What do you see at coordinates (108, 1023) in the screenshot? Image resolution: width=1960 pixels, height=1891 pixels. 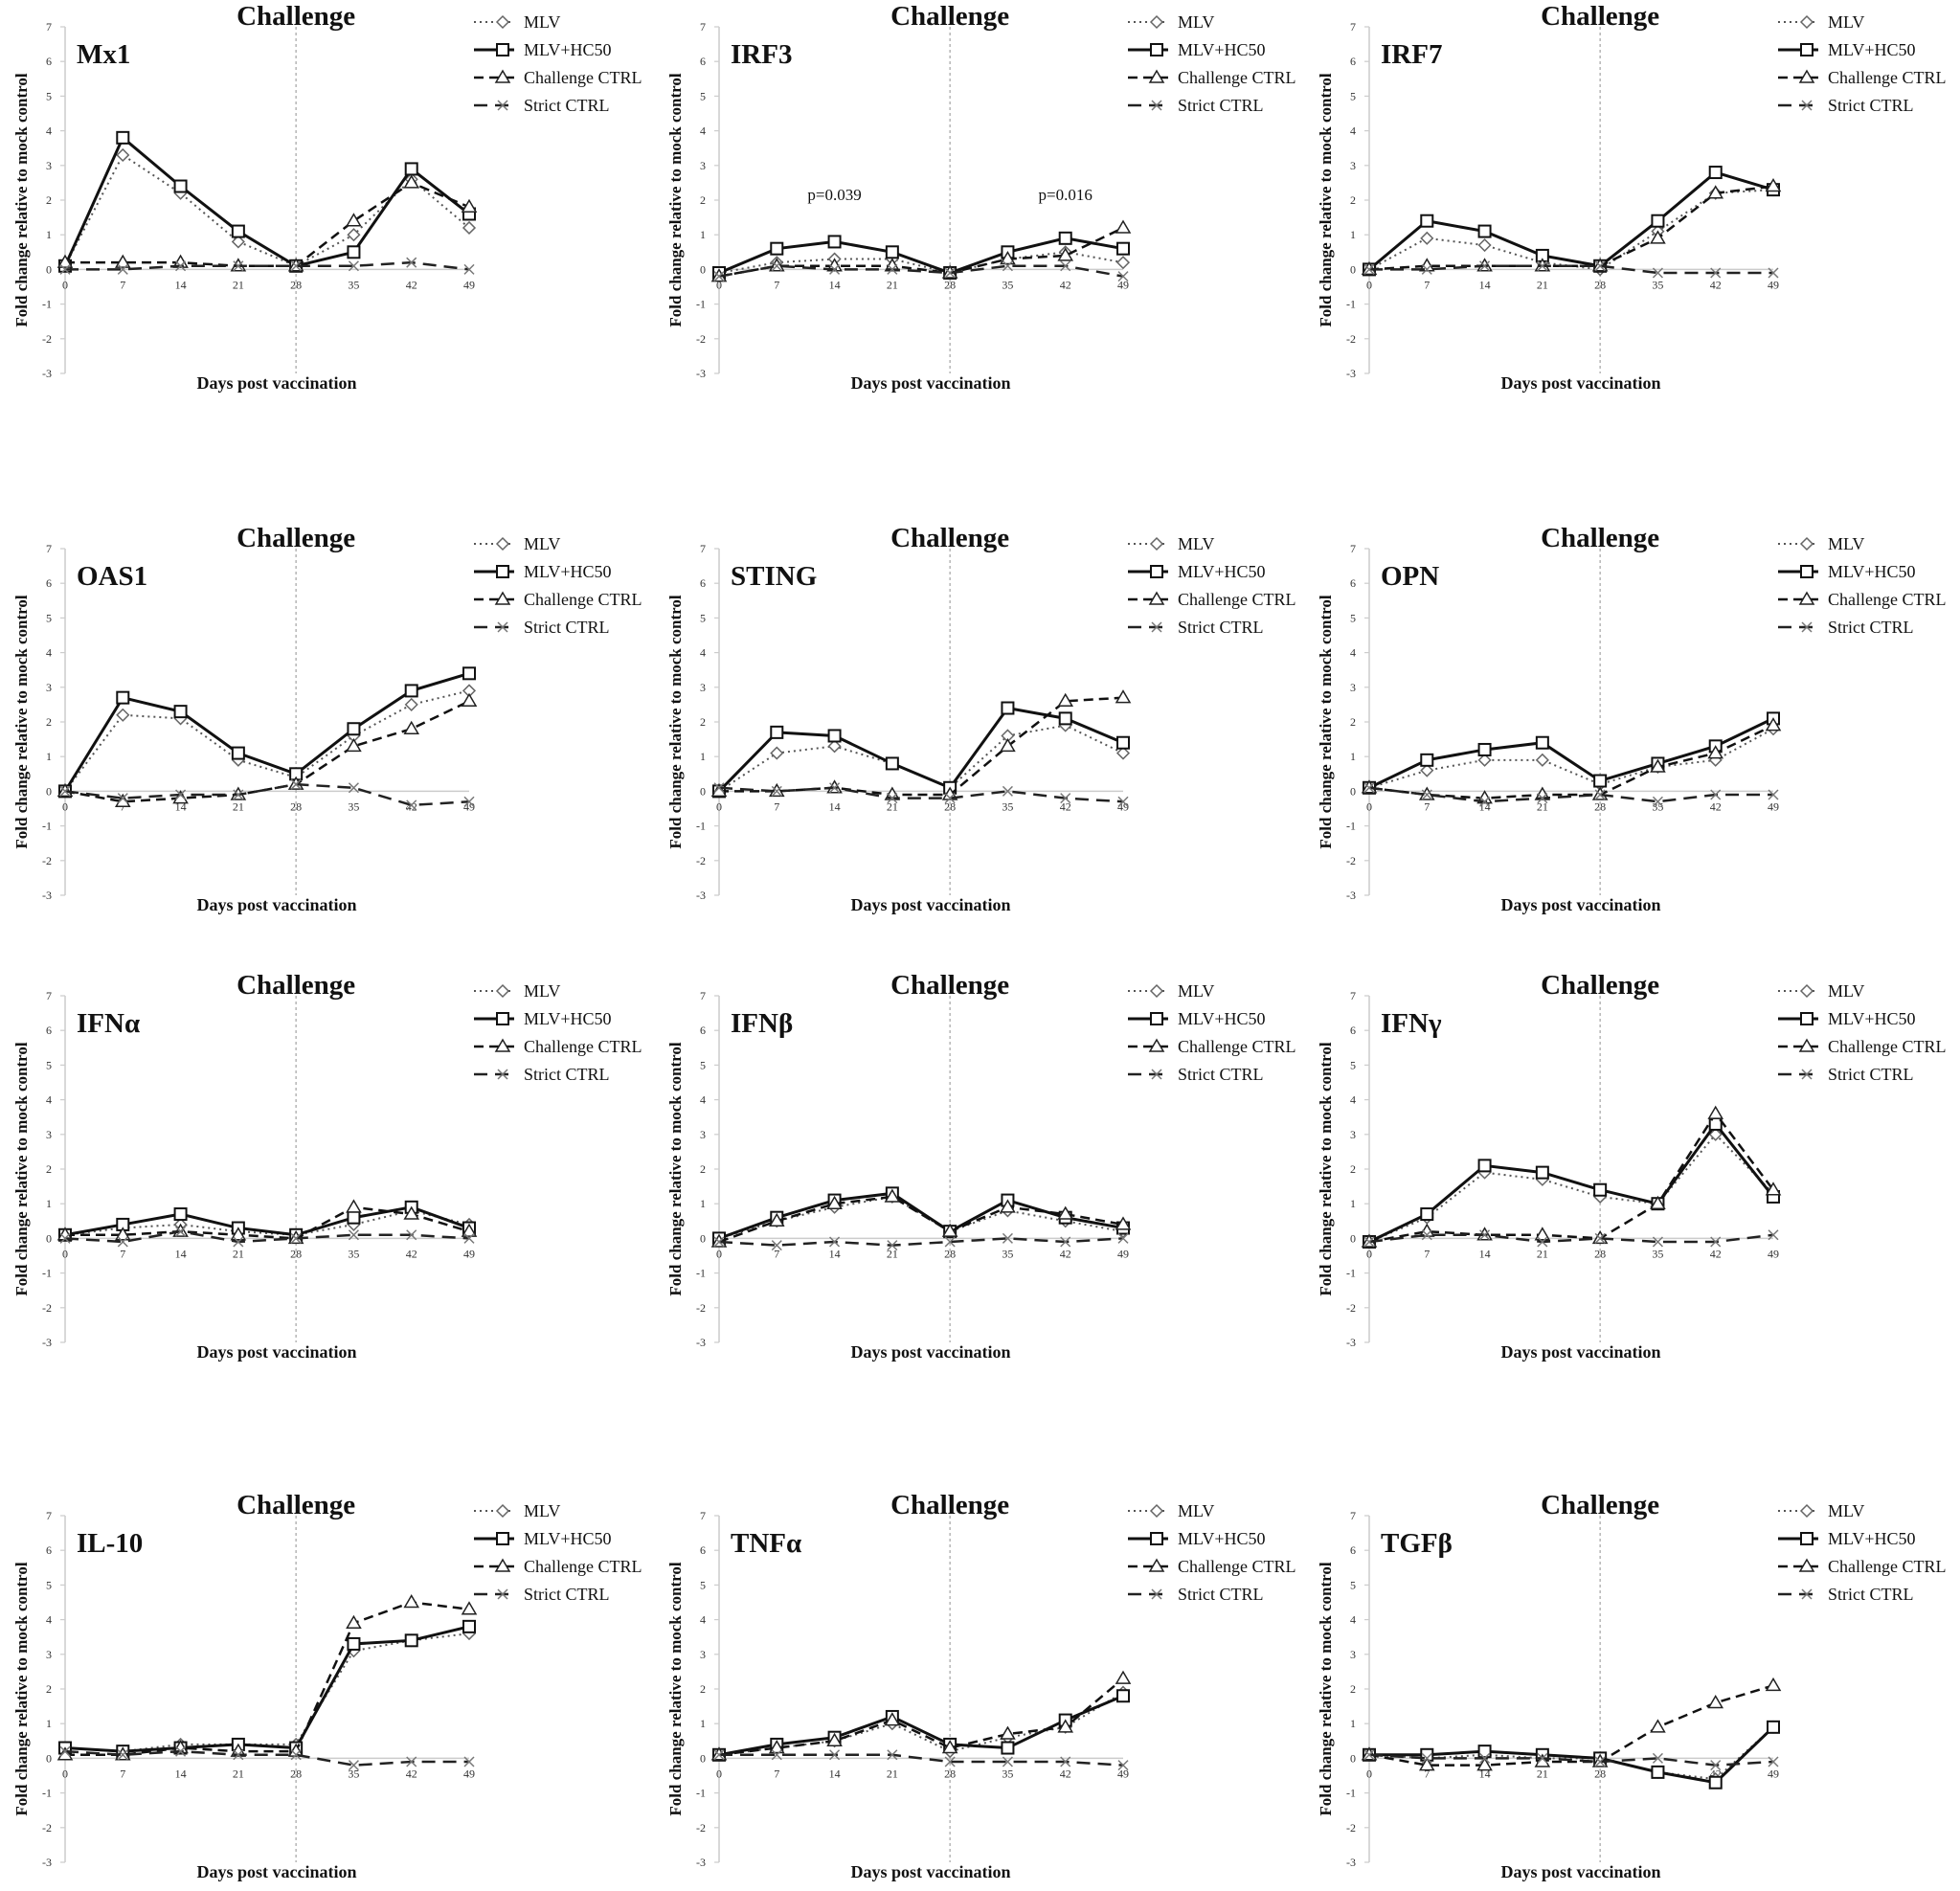 I see `chart-title: IFNα` at bounding box center [108, 1023].